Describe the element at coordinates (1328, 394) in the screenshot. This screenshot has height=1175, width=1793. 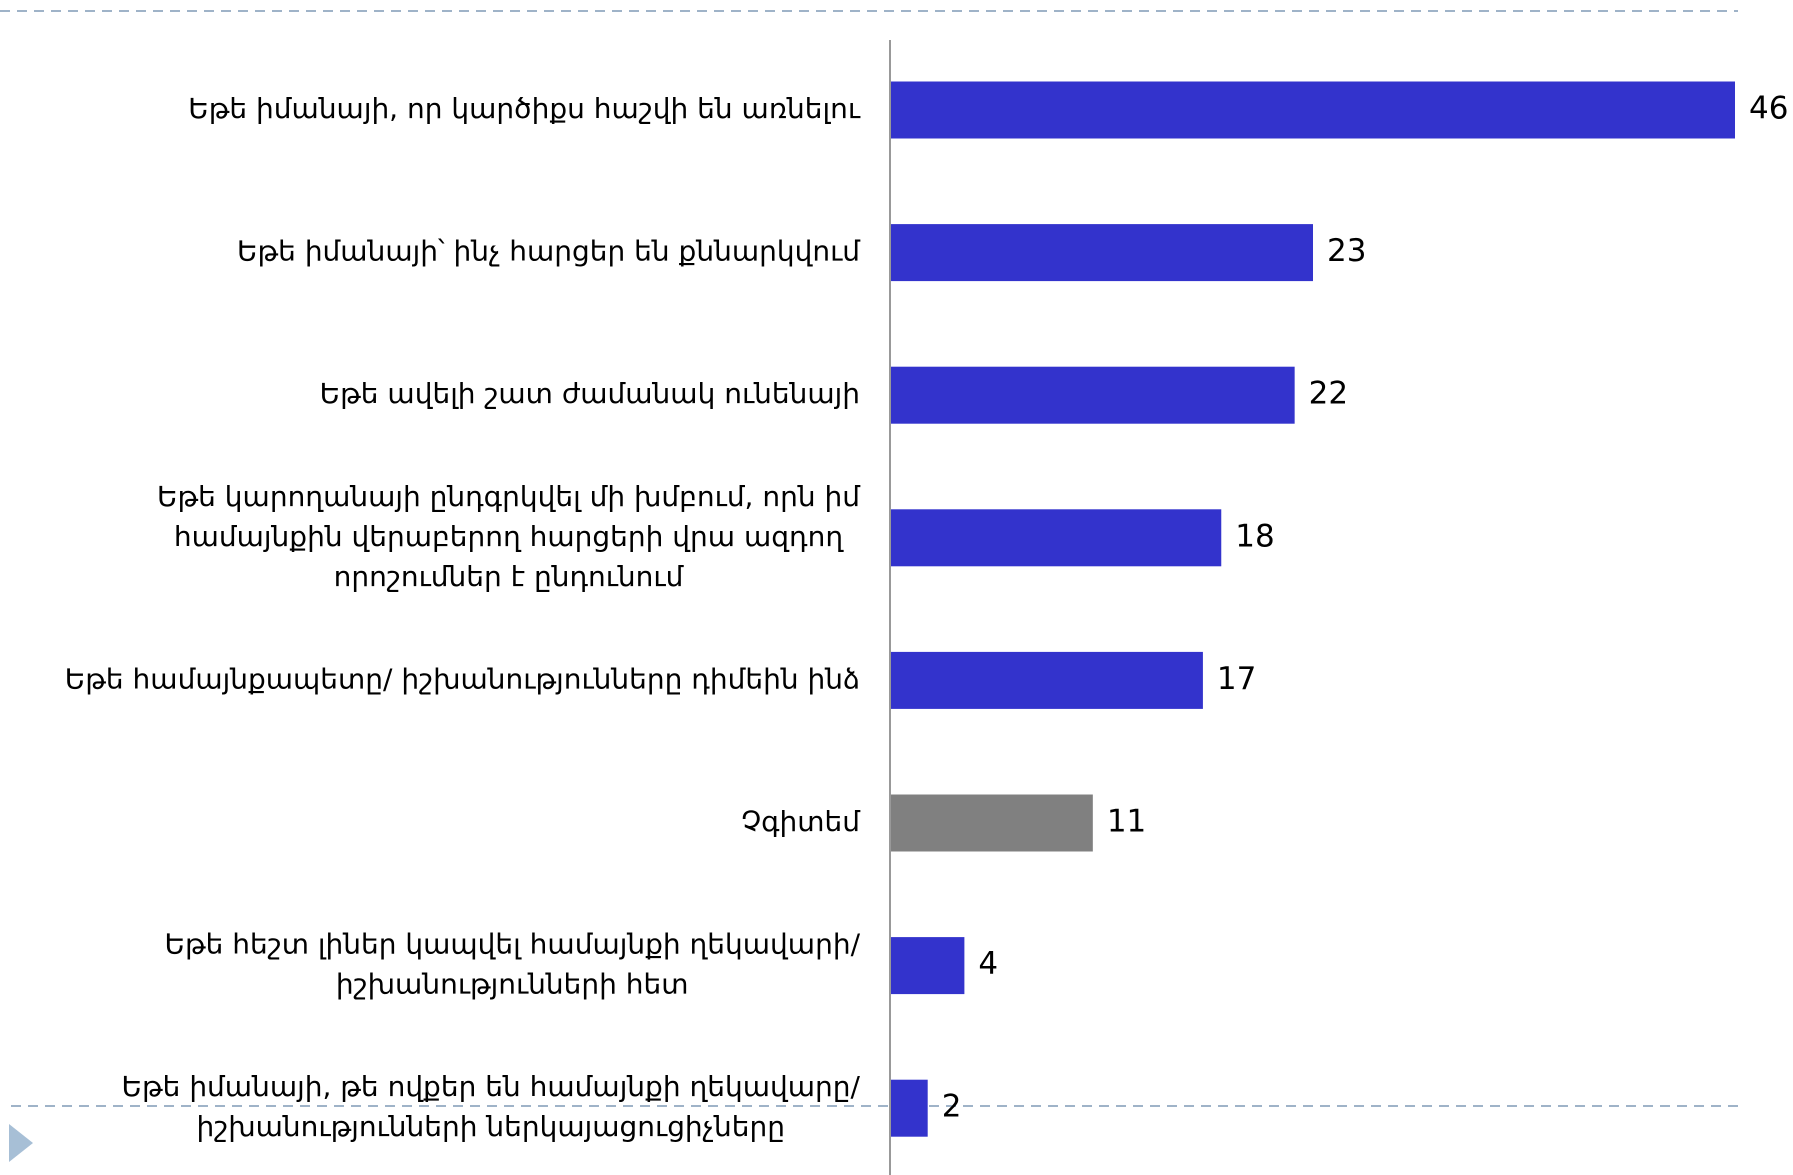
I see `value-label: 22` at that location.